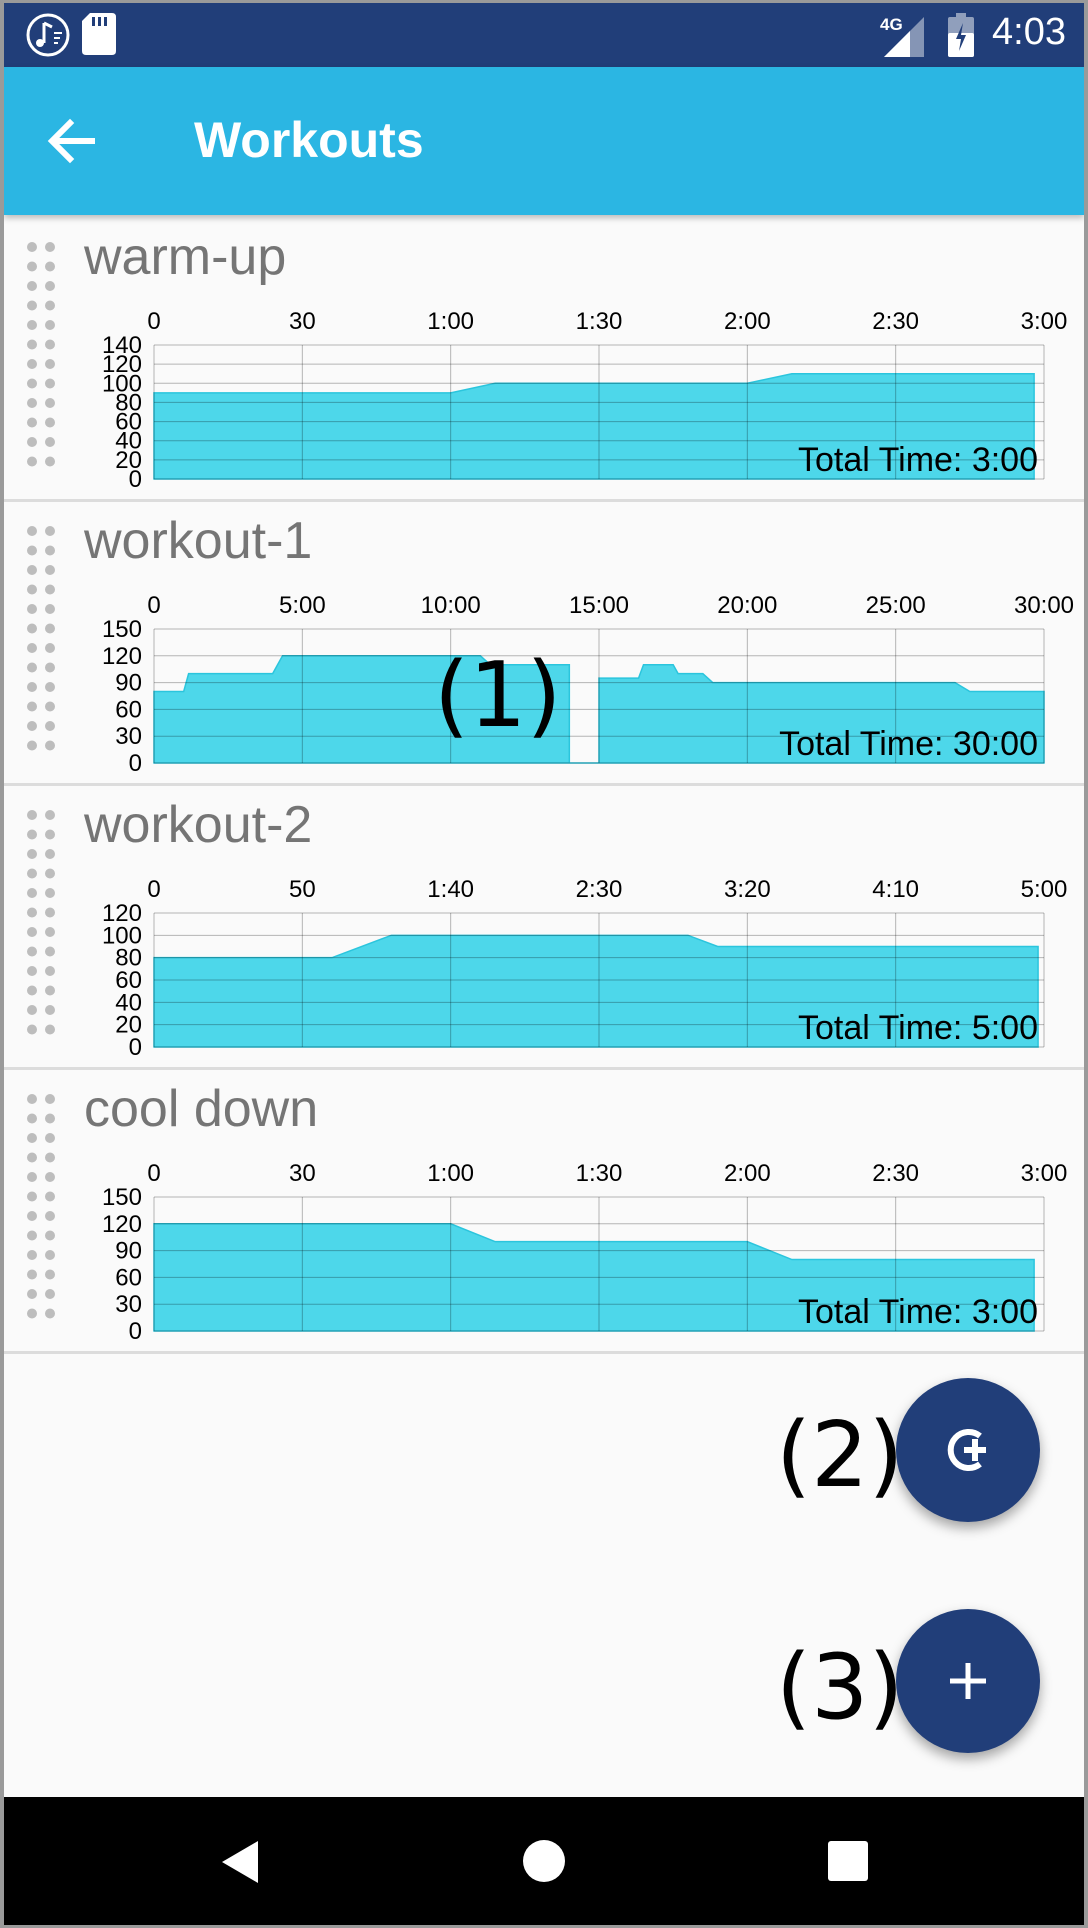  What do you see at coordinates (908, 744) in the screenshot?
I see `total-time-label: Total Time: 30:00` at bounding box center [908, 744].